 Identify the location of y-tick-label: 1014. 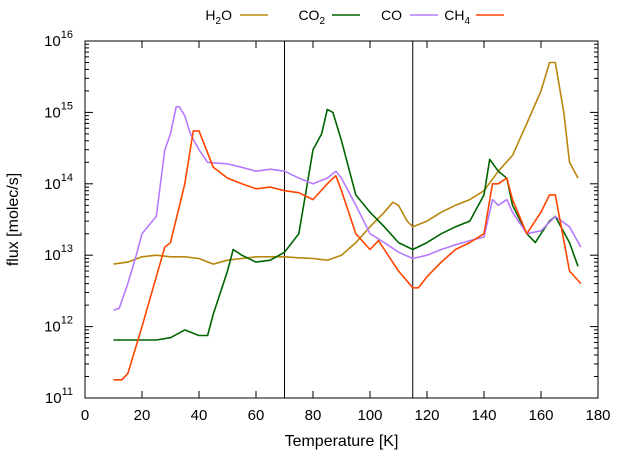
(58, 182).